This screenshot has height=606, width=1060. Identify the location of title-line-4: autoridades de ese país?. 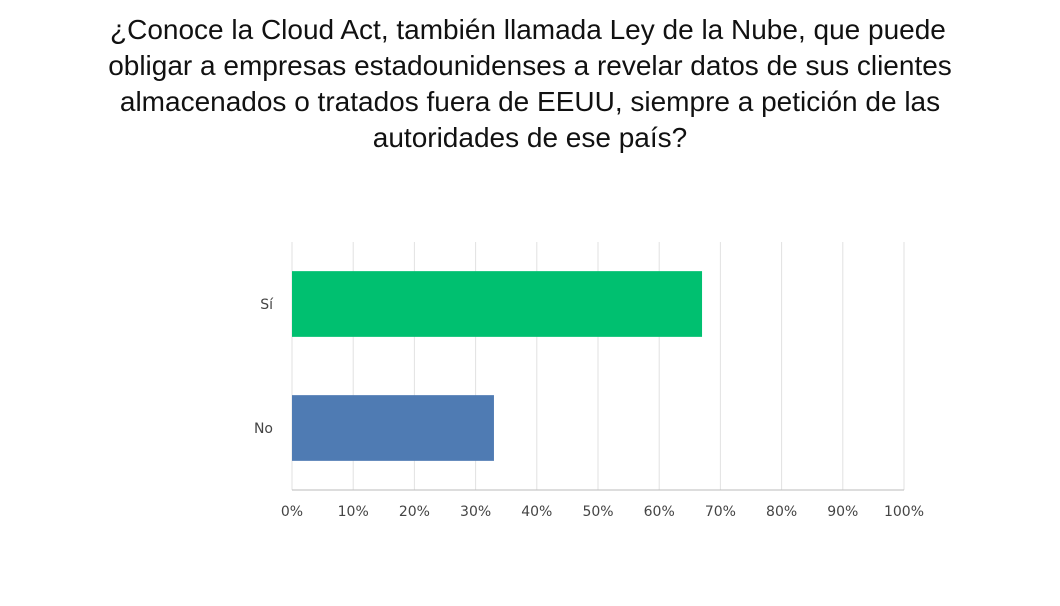
(530, 137).